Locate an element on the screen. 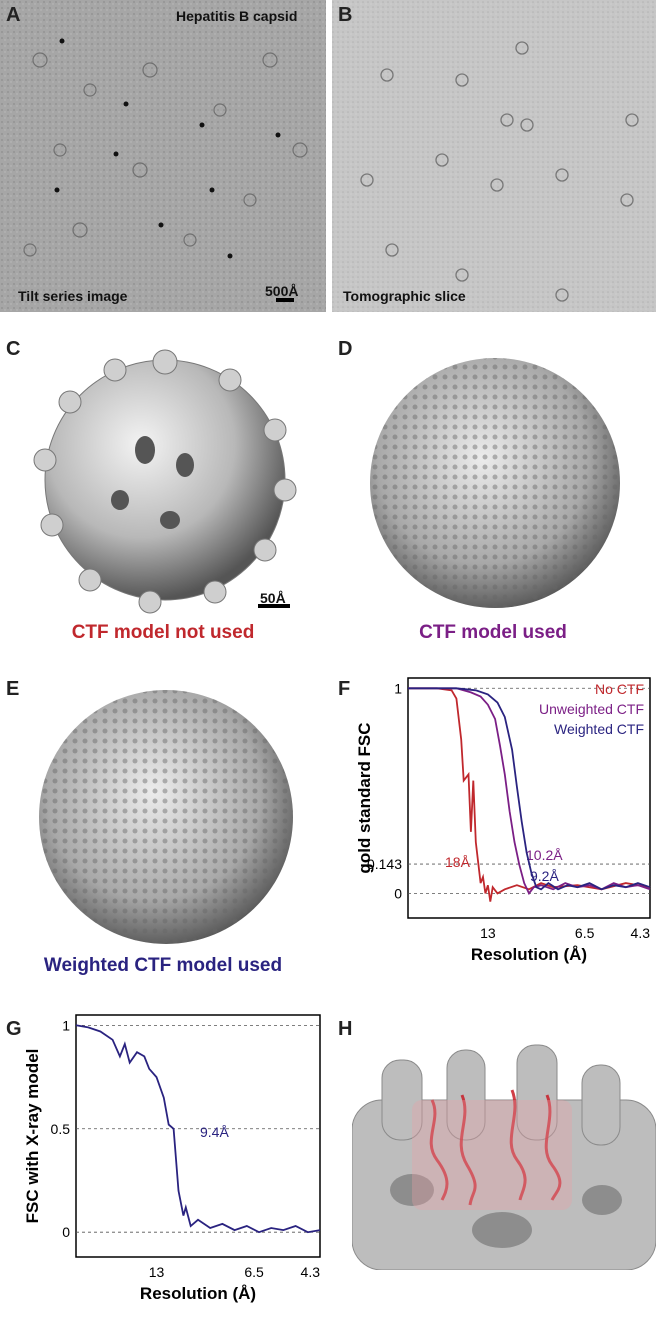 The image size is (656, 1317). panel-d-caption: CTF model used is located at coordinates (493, 632).